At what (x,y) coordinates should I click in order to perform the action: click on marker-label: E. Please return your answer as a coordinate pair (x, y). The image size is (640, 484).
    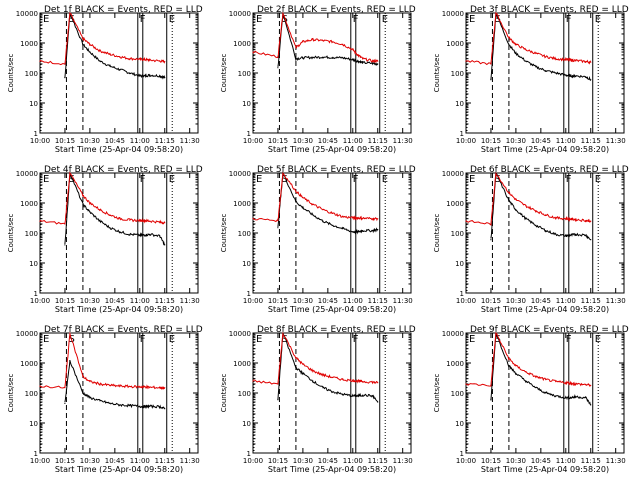
    Looking at the image, I should click on (46, 179).